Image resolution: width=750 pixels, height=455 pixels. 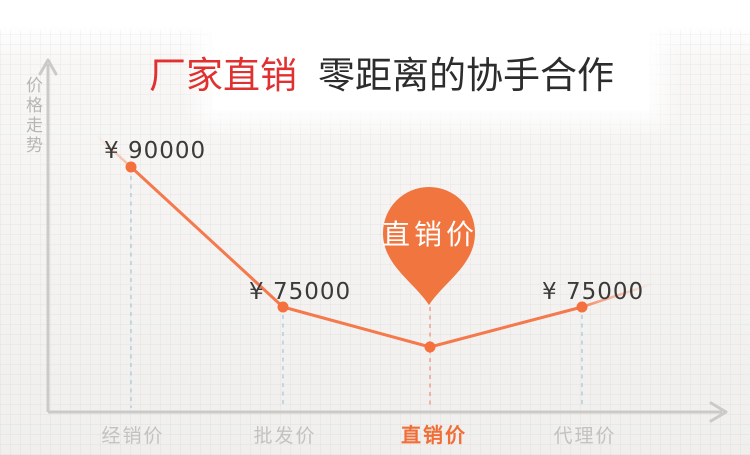 What do you see at coordinates (283, 307) in the screenshot?
I see `point-wholesale` at bounding box center [283, 307].